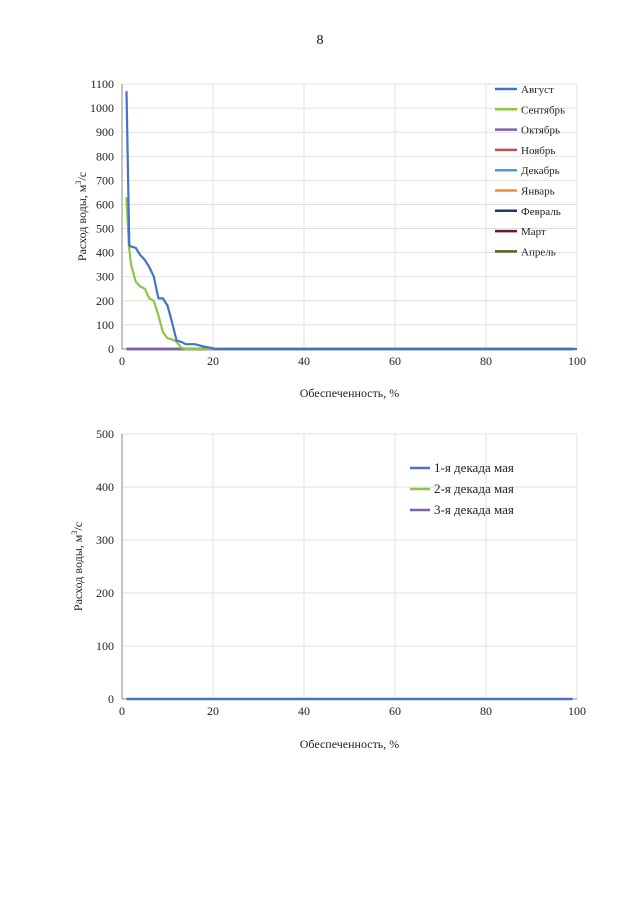 The width and height of the screenshot is (640, 905). What do you see at coordinates (105, 204) in the screenshot?
I see `y-tick-label: 600` at bounding box center [105, 204].